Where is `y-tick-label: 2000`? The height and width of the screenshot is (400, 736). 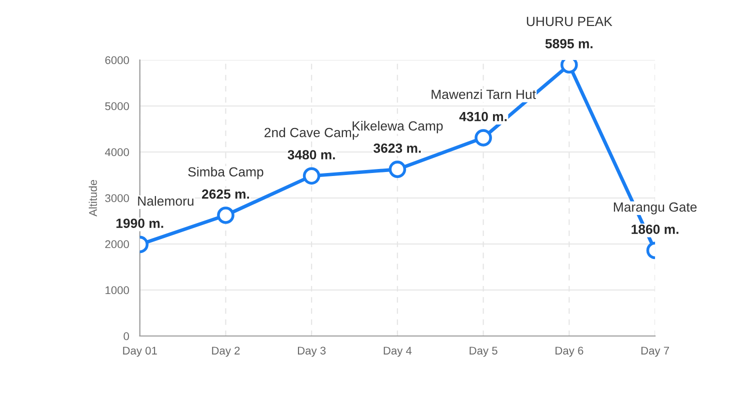
y-tick-label: 2000 is located at coordinates (117, 244).